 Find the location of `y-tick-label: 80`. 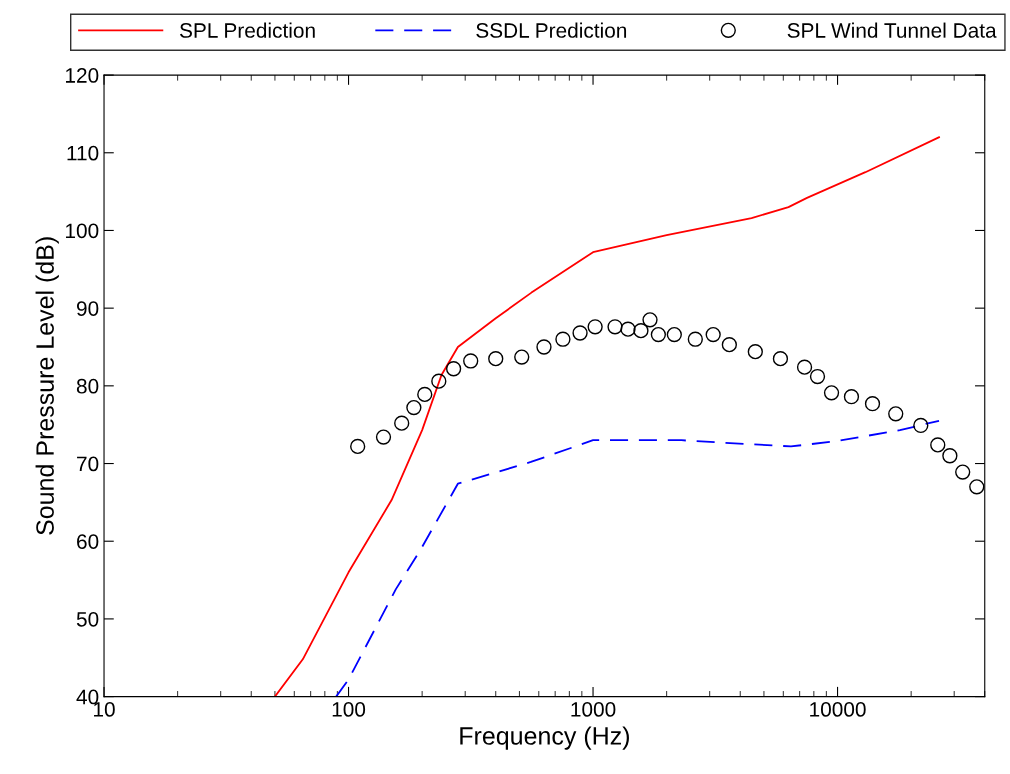

y-tick-label: 80 is located at coordinates (87, 386).